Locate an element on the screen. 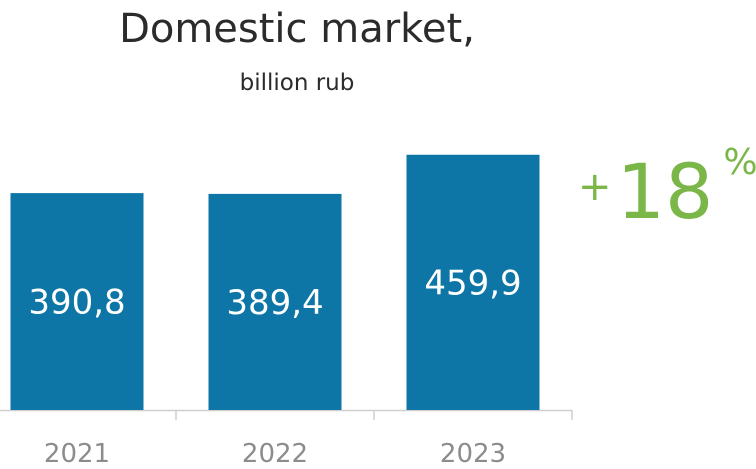 This screenshot has height=469, width=756. bar-2023 is located at coordinates (473, 282).